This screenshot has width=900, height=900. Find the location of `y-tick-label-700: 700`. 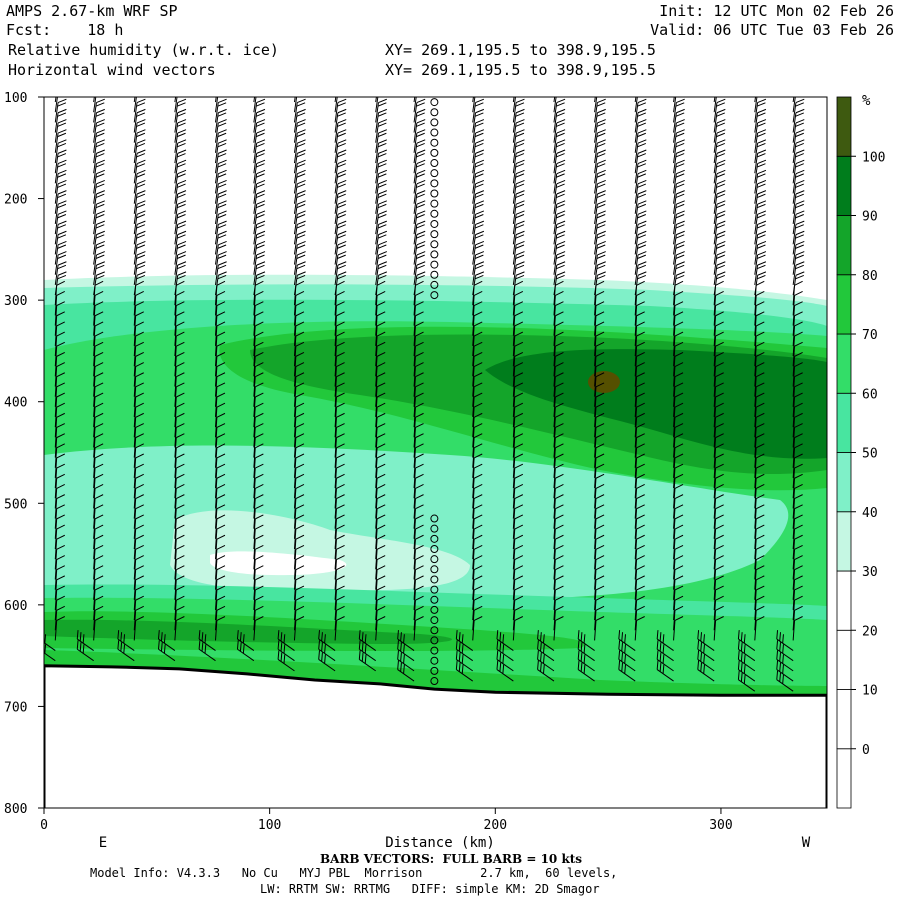

y-tick-label-700: 700 is located at coordinates (15, 707).